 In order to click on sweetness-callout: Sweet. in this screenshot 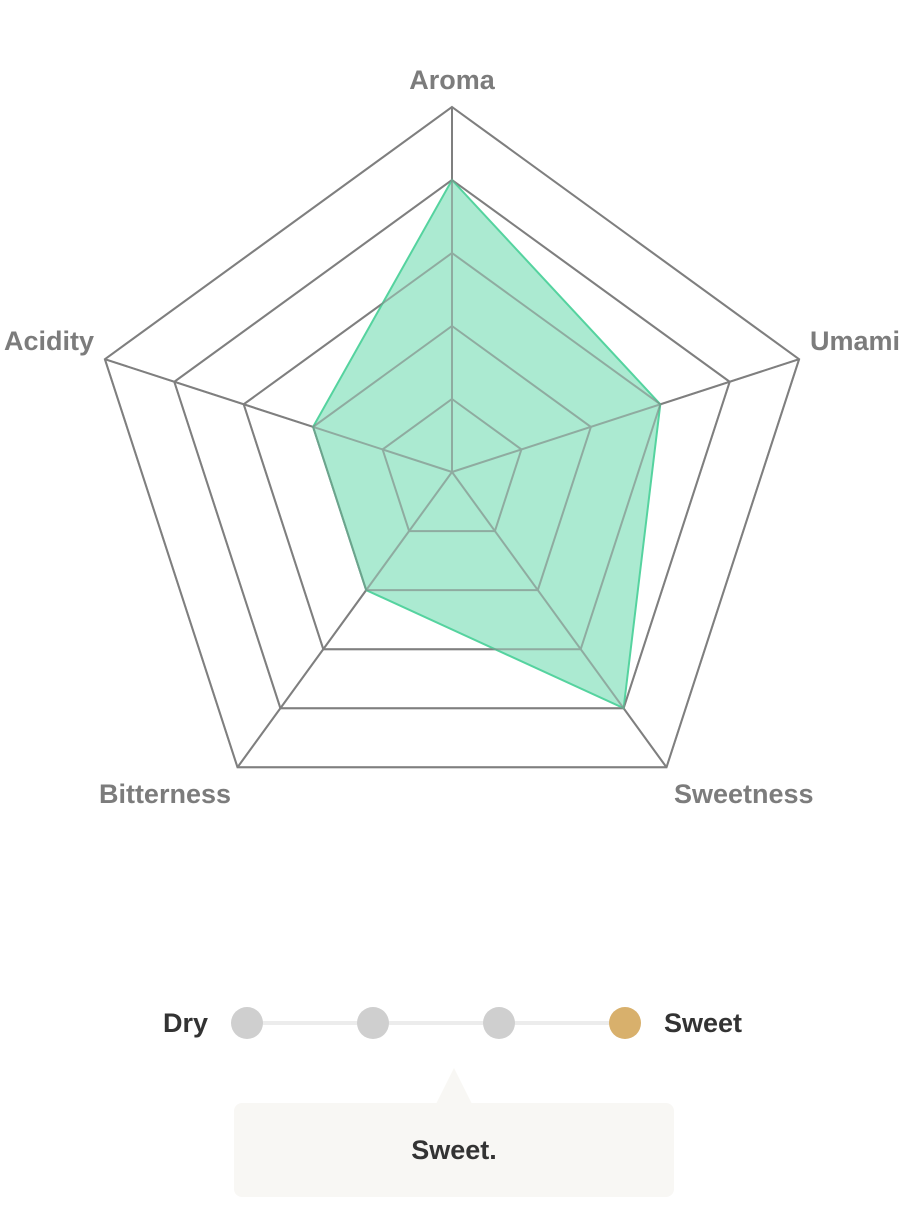, I will do `click(454, 1150)`.